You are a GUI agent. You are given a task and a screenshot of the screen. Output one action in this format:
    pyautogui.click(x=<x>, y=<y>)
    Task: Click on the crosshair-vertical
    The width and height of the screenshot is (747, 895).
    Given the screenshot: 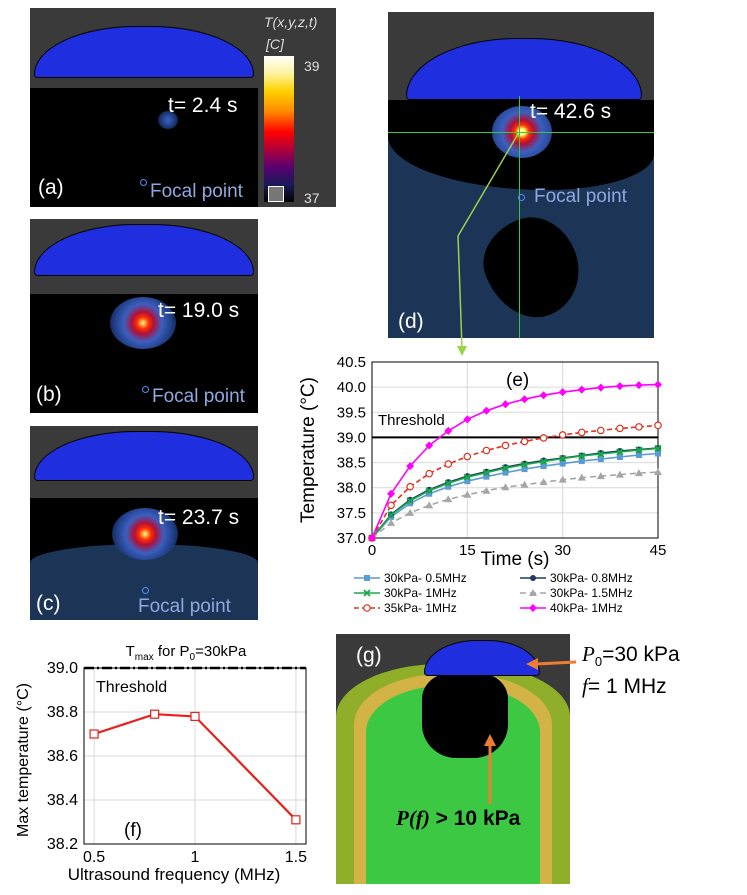 What is the action you would take?
    pyautogui.click(x=519, y=217)
    